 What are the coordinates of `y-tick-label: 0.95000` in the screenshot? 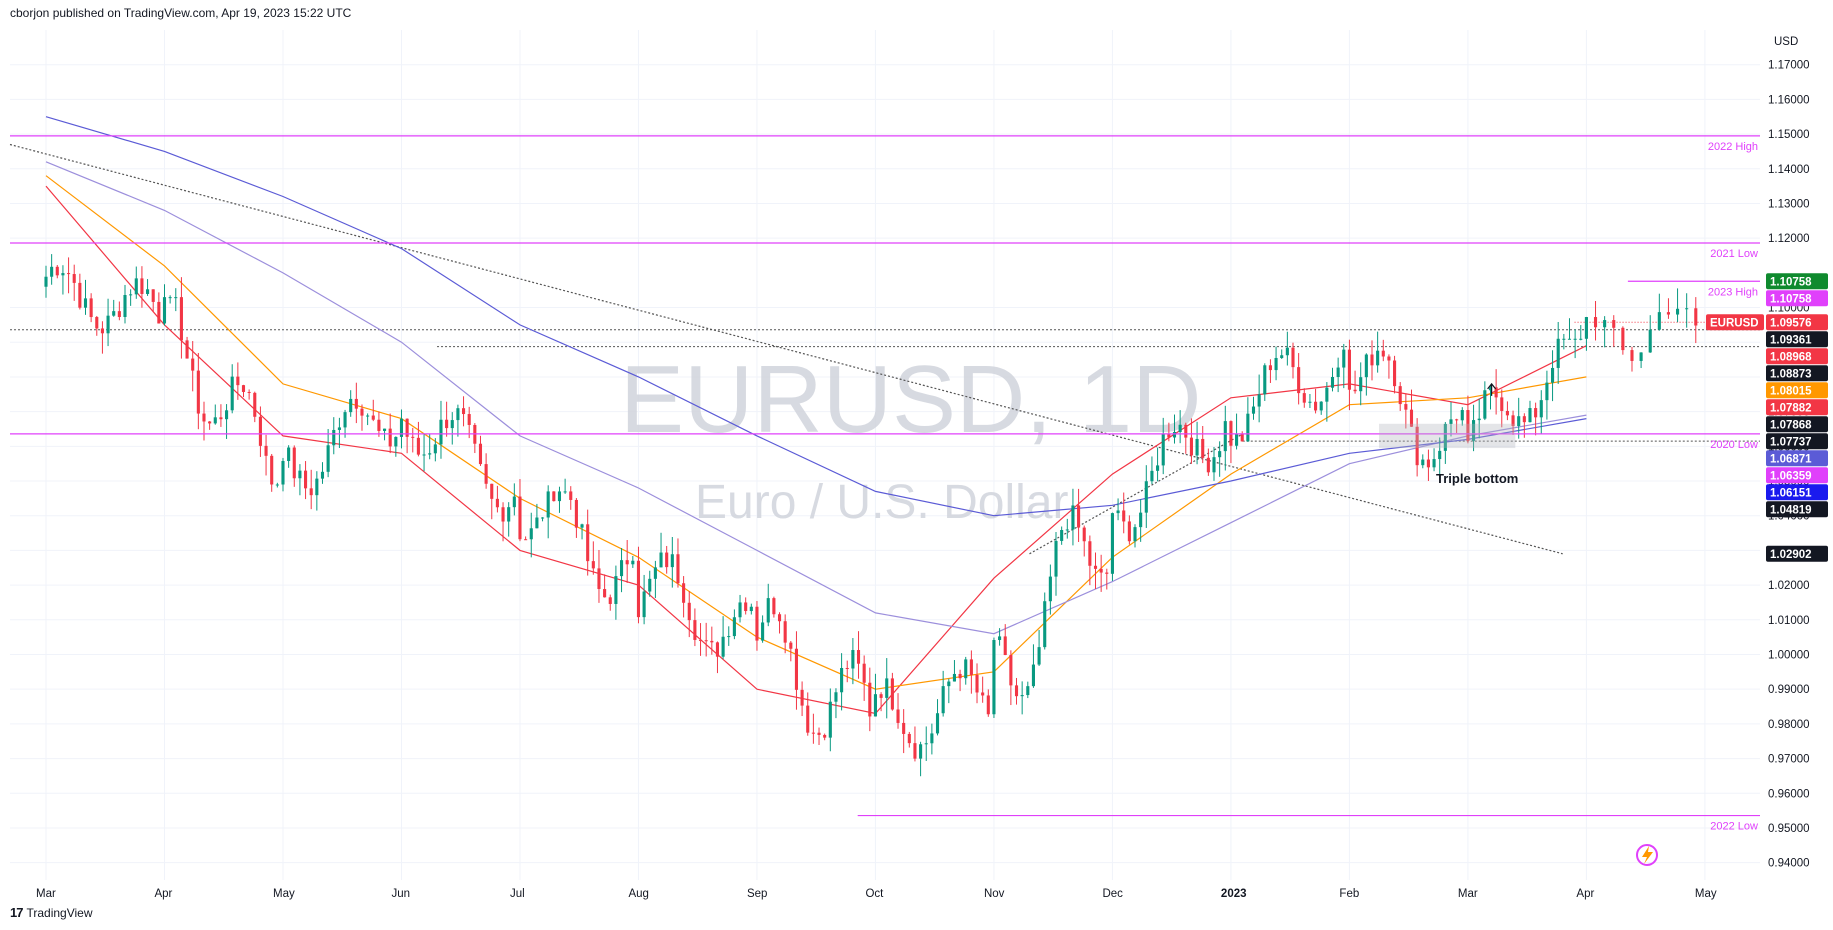 It's located at (1789, 829).